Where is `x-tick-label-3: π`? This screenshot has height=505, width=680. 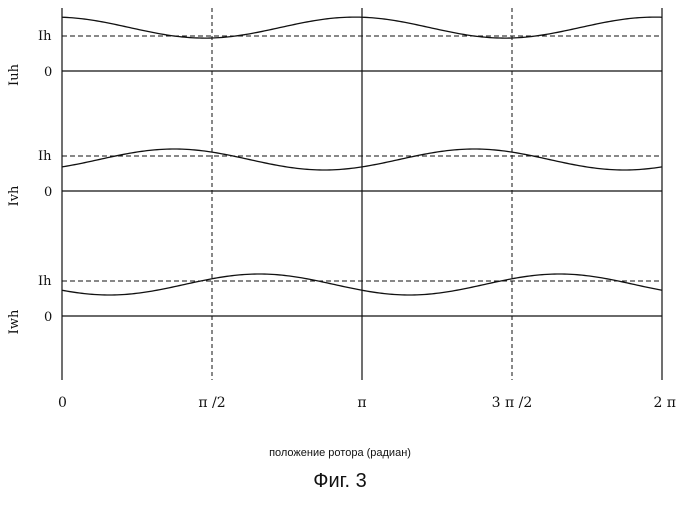
x-tick-label-3: π is located at coordinates (361, 403).